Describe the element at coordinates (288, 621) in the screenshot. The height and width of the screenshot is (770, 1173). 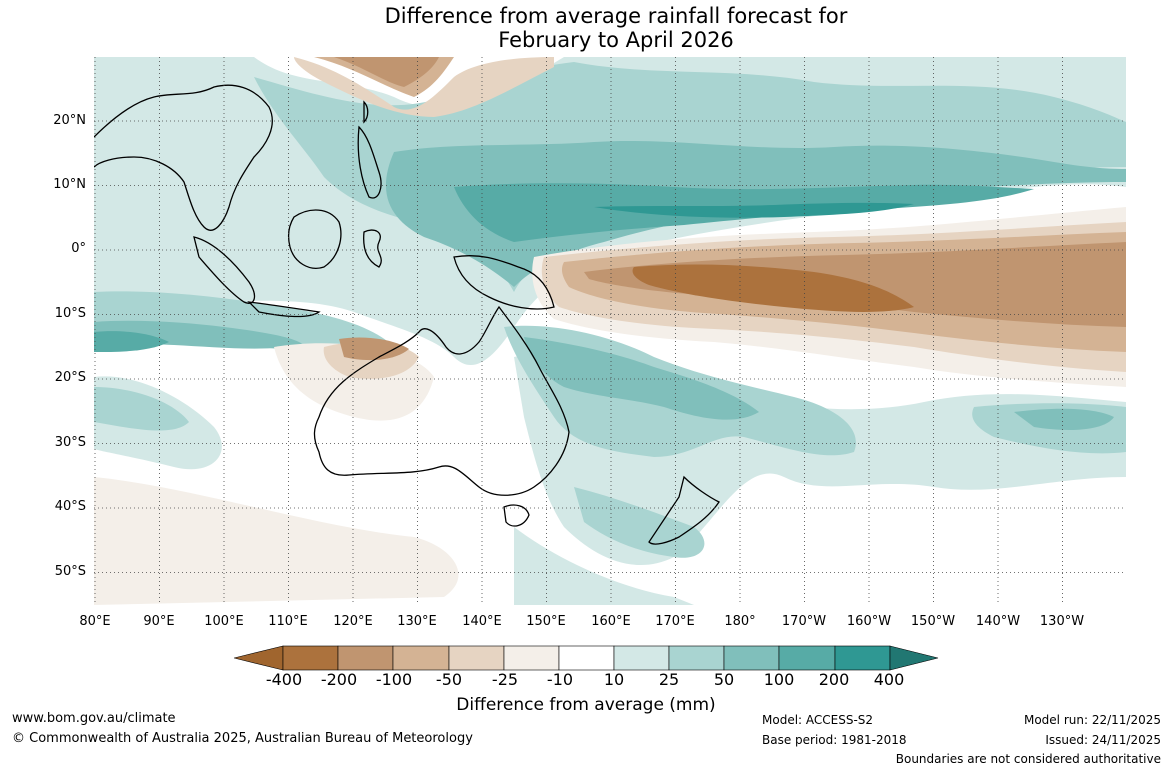
I see `lon-label-110e: 110°E` at that location.